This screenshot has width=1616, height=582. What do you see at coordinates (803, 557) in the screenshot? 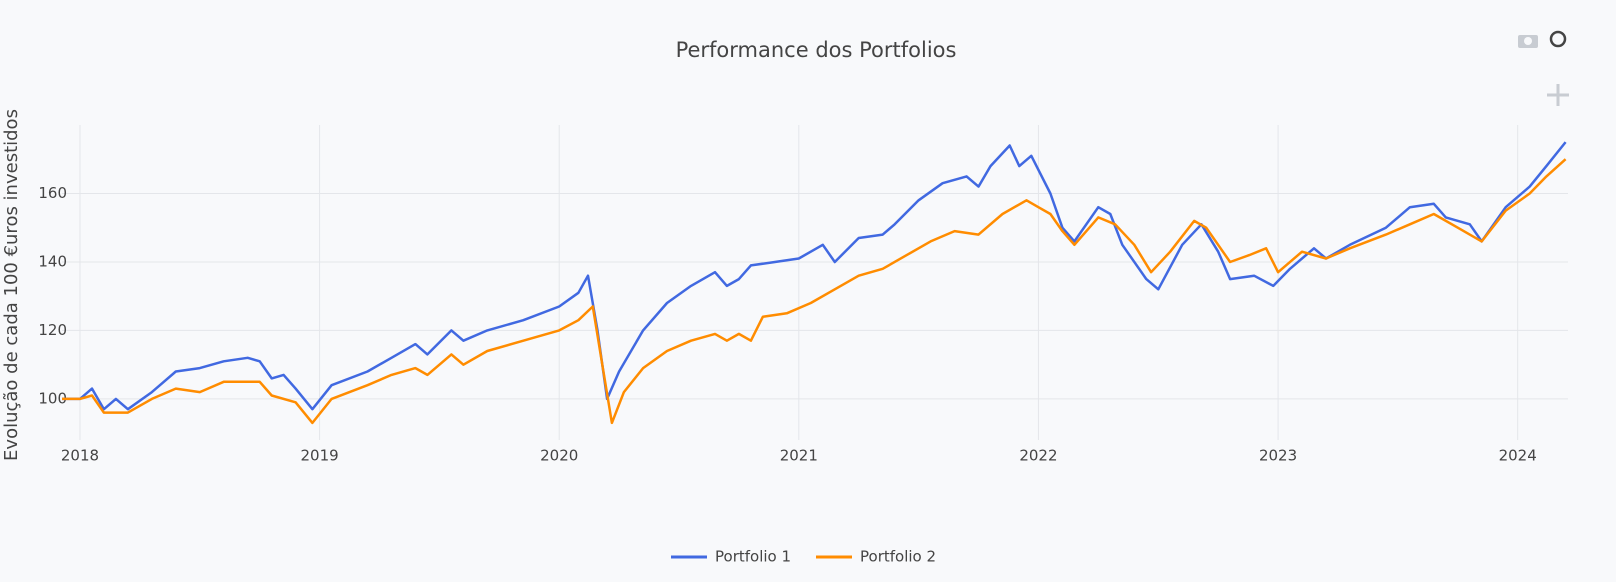
I see `legend: Portfolio 1 Portfolio 2` at bounding box center [803, 557].